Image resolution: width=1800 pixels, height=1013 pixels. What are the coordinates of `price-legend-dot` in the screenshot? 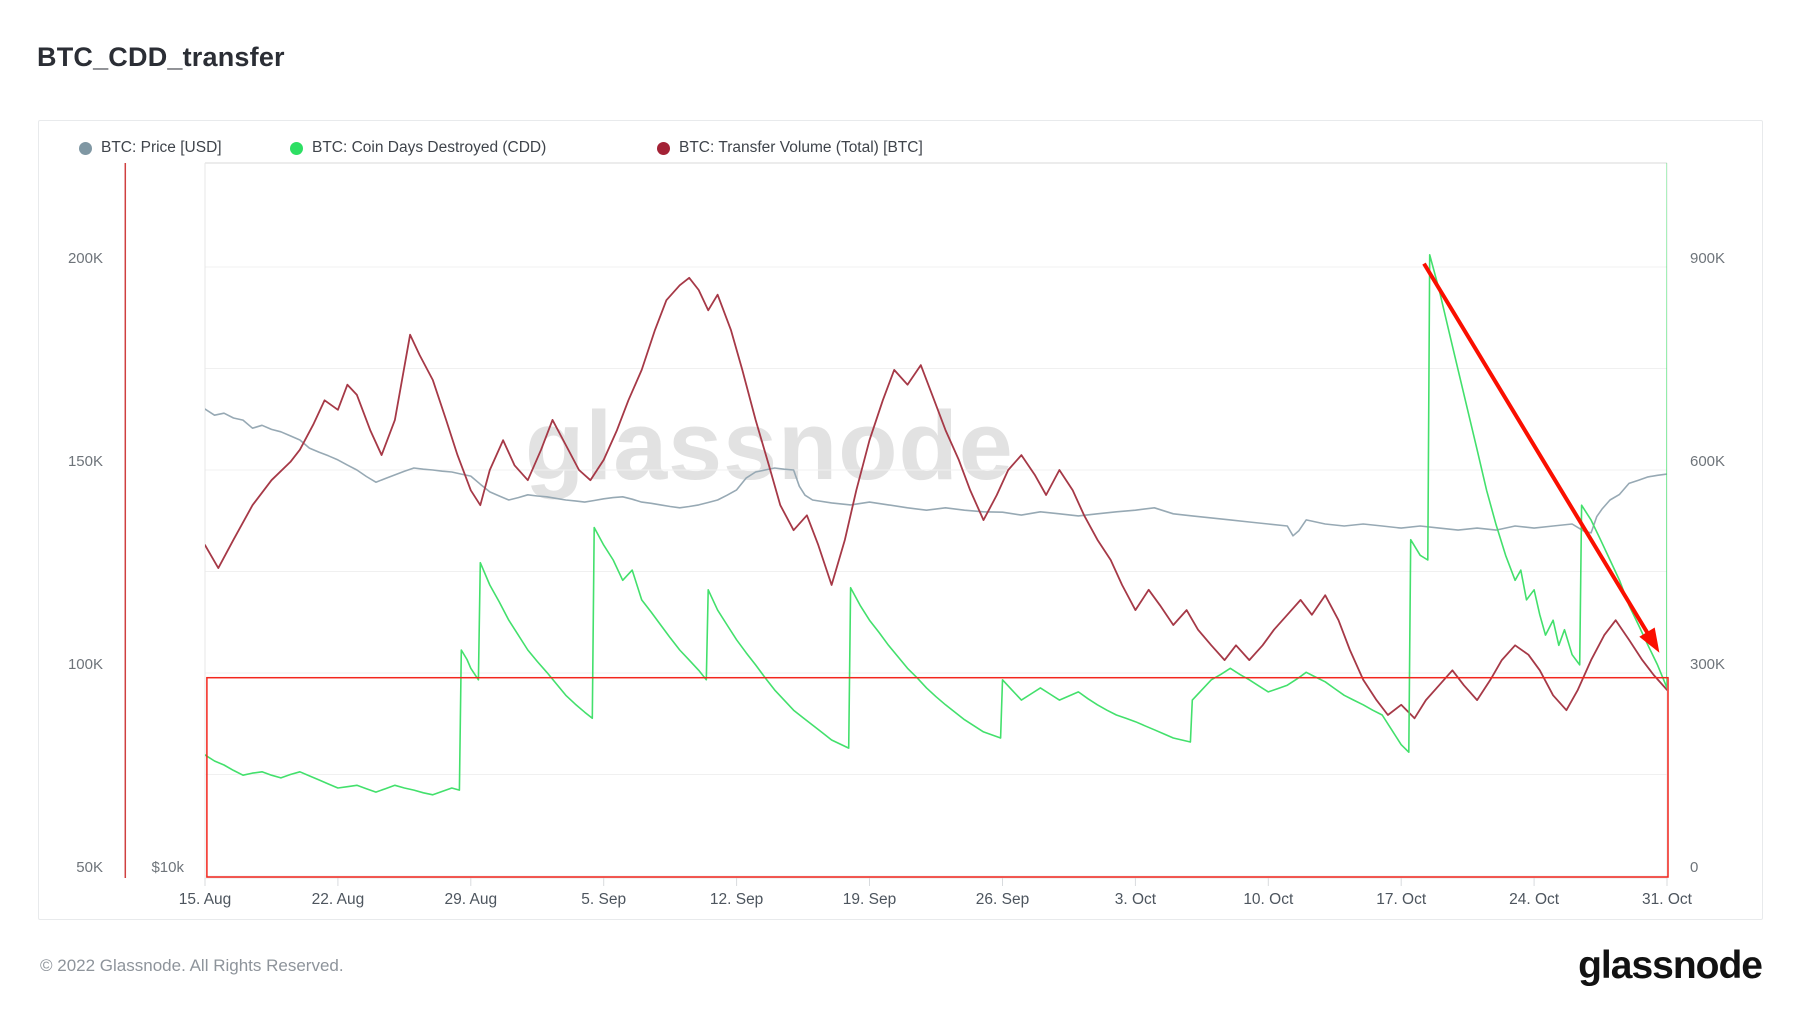 It's located at (85, 148).